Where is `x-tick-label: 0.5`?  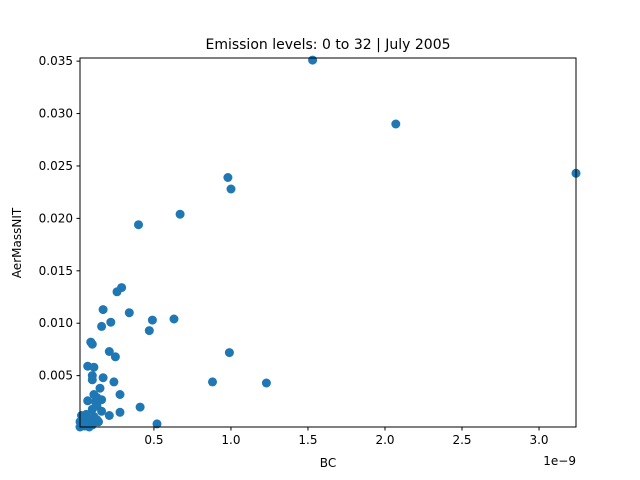 x-tick-label: 0.5 is located at coordinates (153, 440).